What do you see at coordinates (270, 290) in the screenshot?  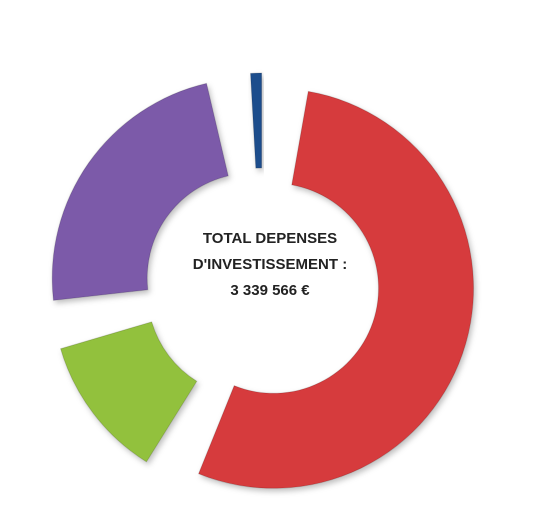 I see `center-text-line: 3 339 566 €` at bounding box center [270, 290].